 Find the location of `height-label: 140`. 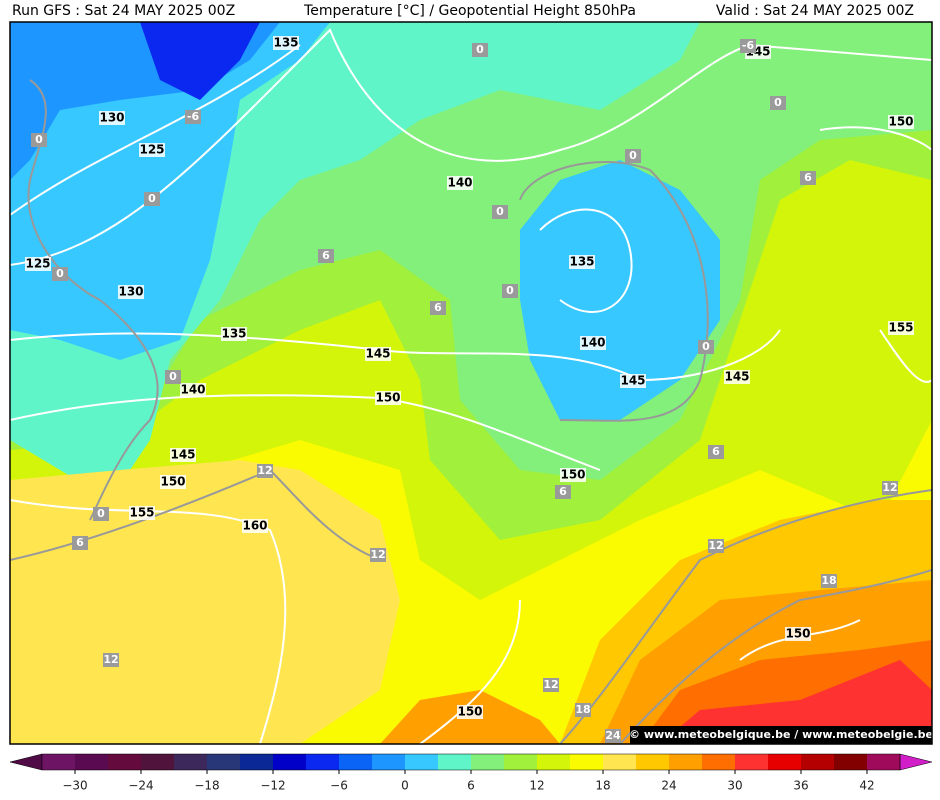

height-label: 140 is located at coordinates (592, 343).